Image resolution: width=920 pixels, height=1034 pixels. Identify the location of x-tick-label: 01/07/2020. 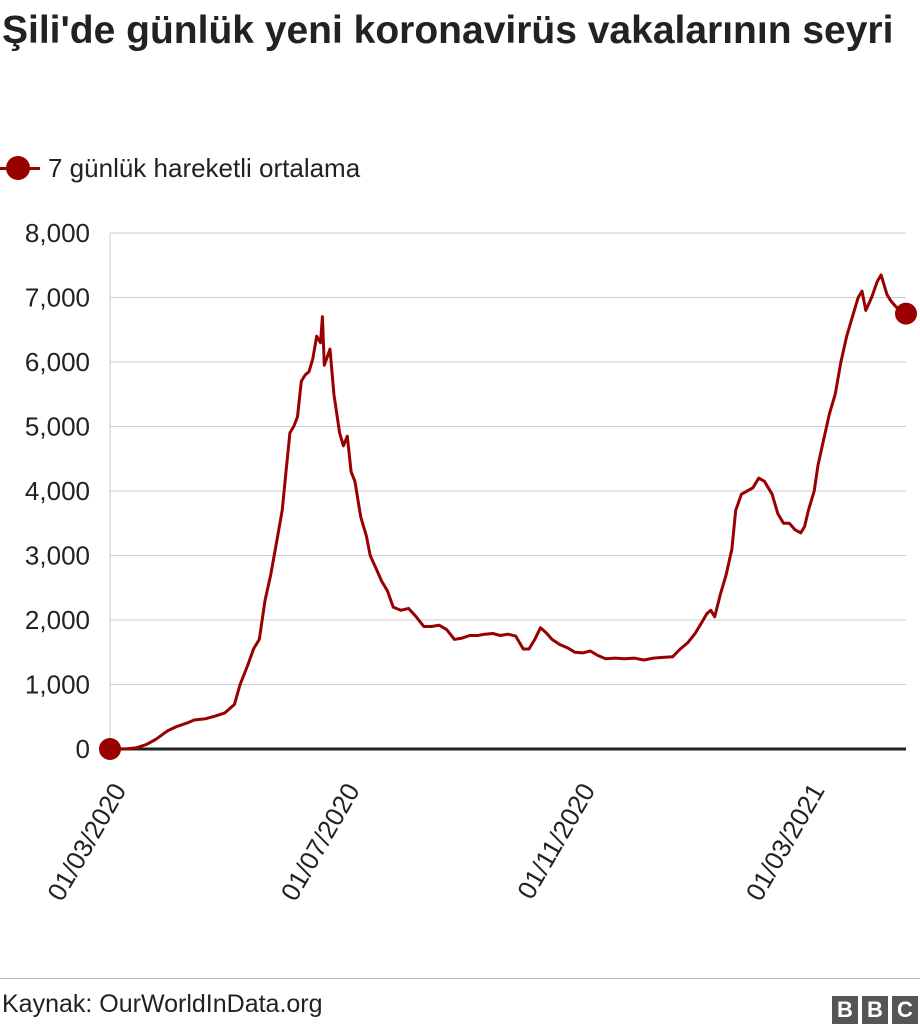
(320, 842).